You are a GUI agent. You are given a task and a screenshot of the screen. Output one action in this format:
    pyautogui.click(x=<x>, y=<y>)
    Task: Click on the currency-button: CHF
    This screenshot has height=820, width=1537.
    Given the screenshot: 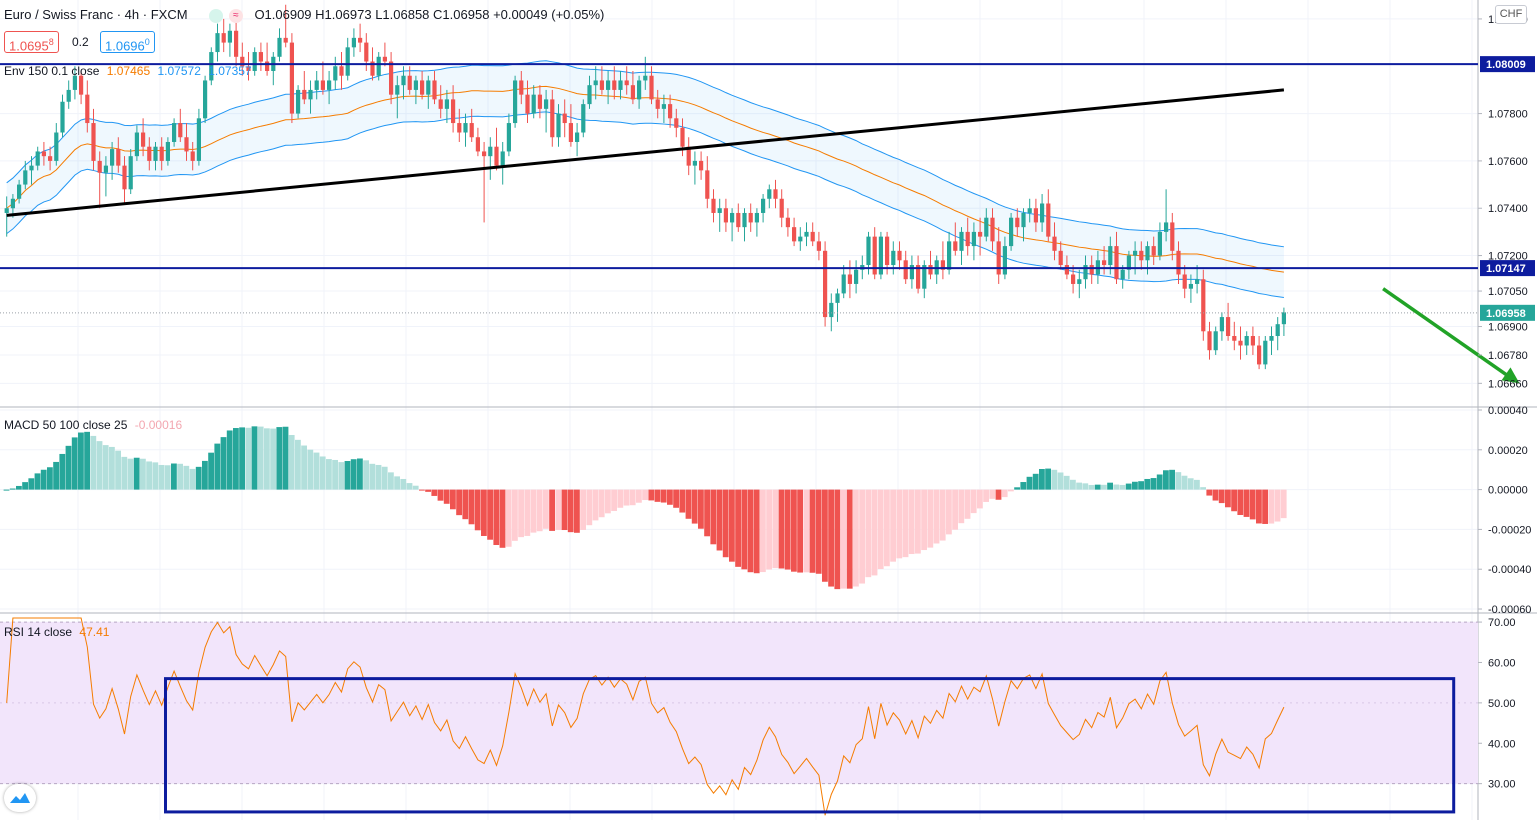 What is the action you would take?
    pyautogui.click(x=1511, y=14)
    